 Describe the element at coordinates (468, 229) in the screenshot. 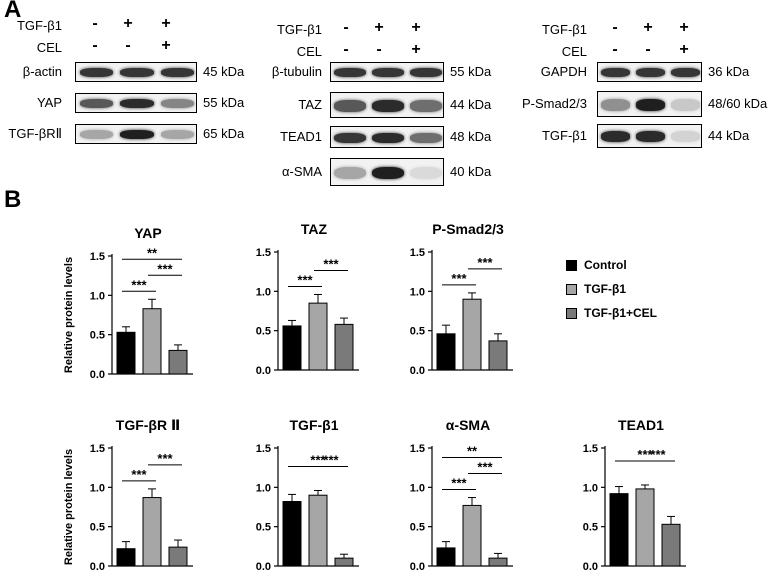

I see `chart-title: P-Smad2/3` at that location.